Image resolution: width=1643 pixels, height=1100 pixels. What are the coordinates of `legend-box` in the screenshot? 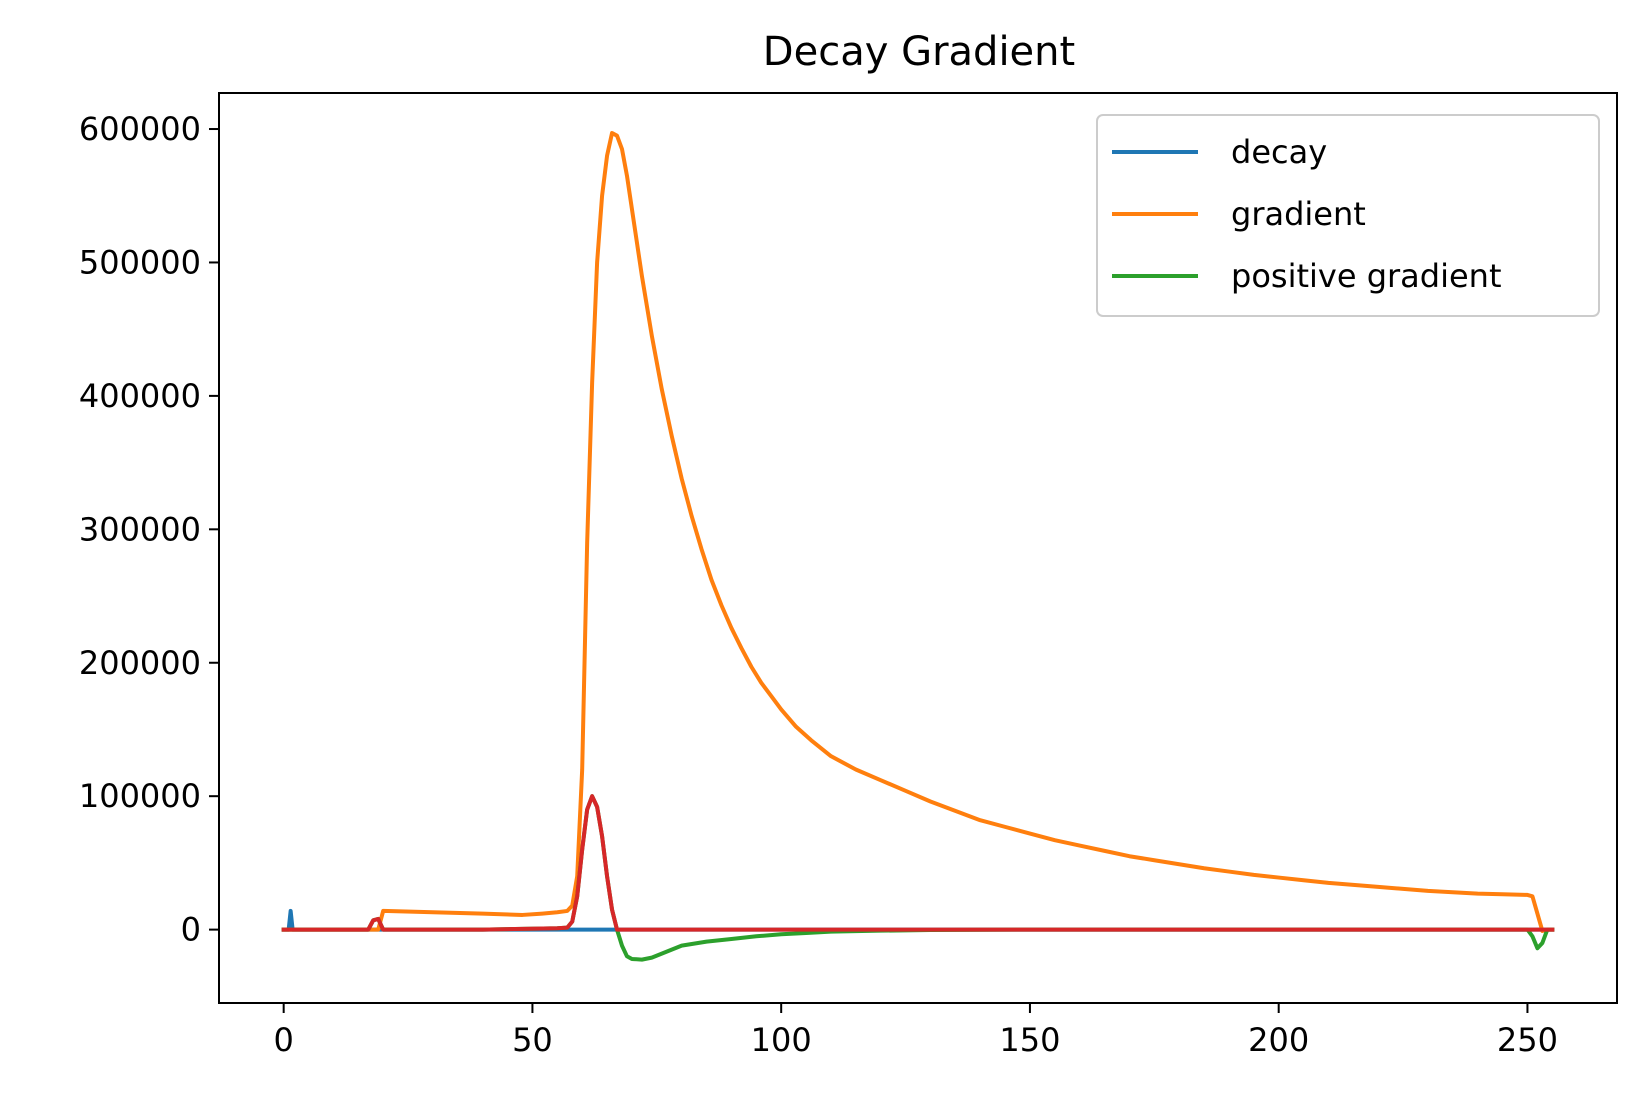 It's located at (1348, 215).